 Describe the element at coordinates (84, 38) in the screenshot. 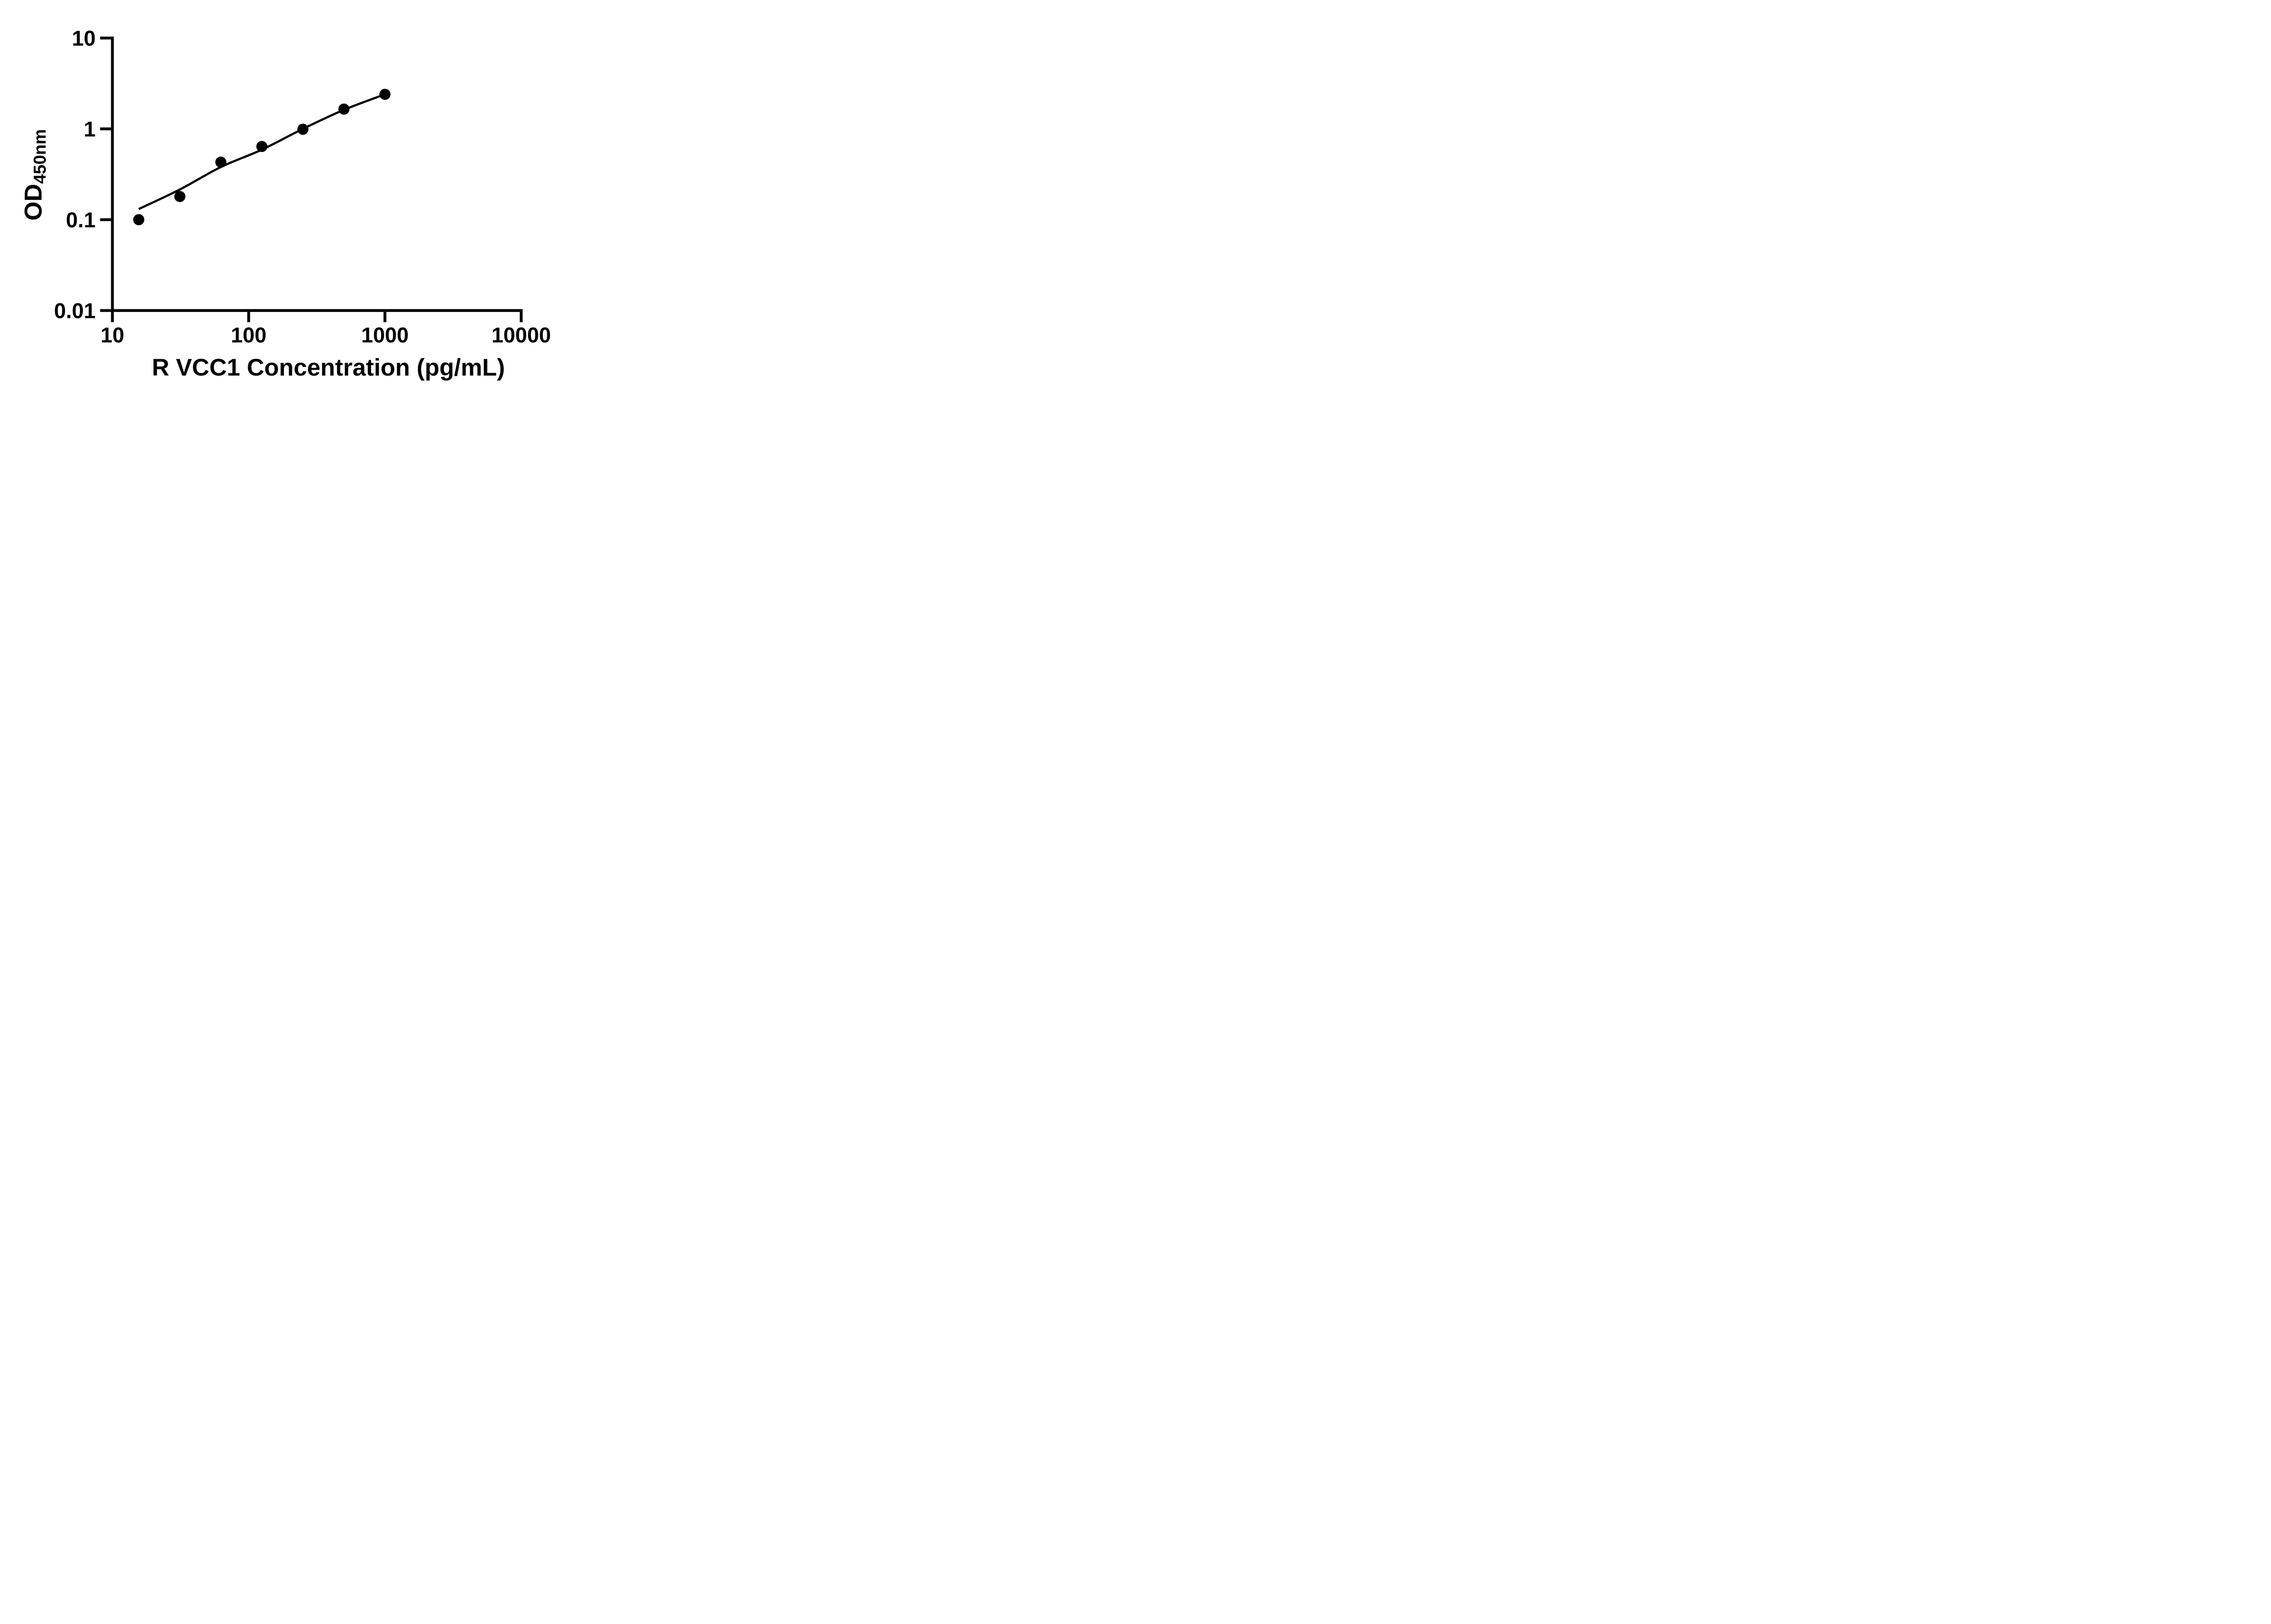

I see `y-tick-label: 10` at that location.